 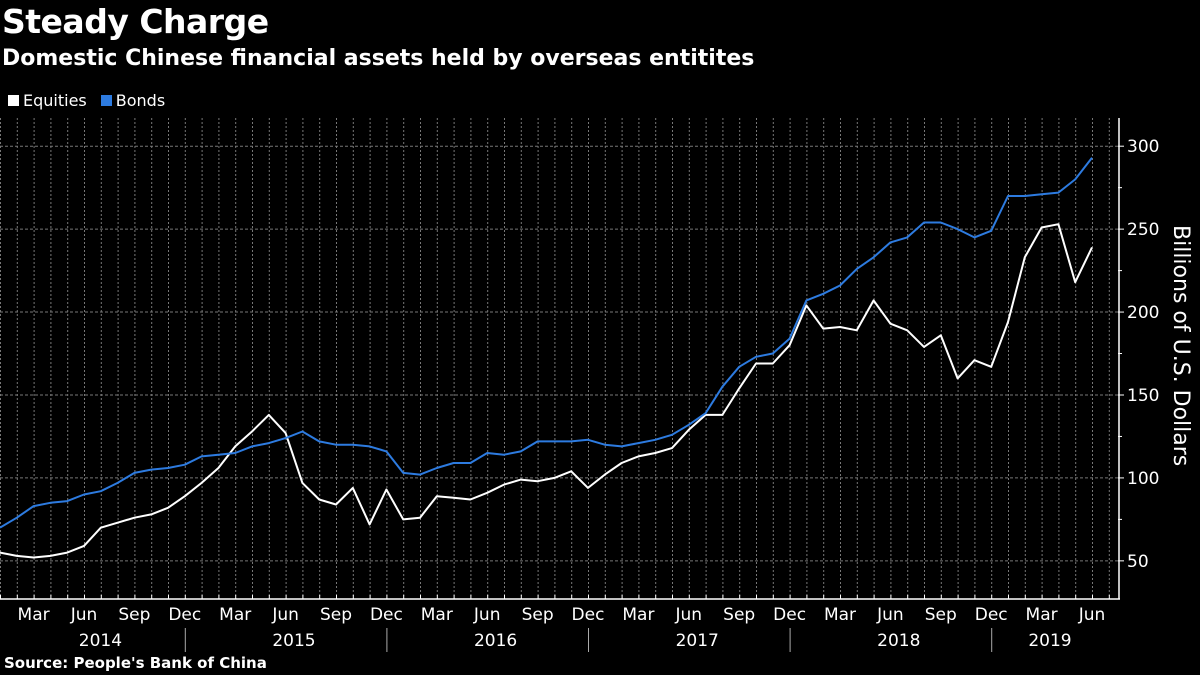 What do you see at coordinates (495, 641) in the screenshot?
I see `year-label: 2016` at bounding box center [495, 641].